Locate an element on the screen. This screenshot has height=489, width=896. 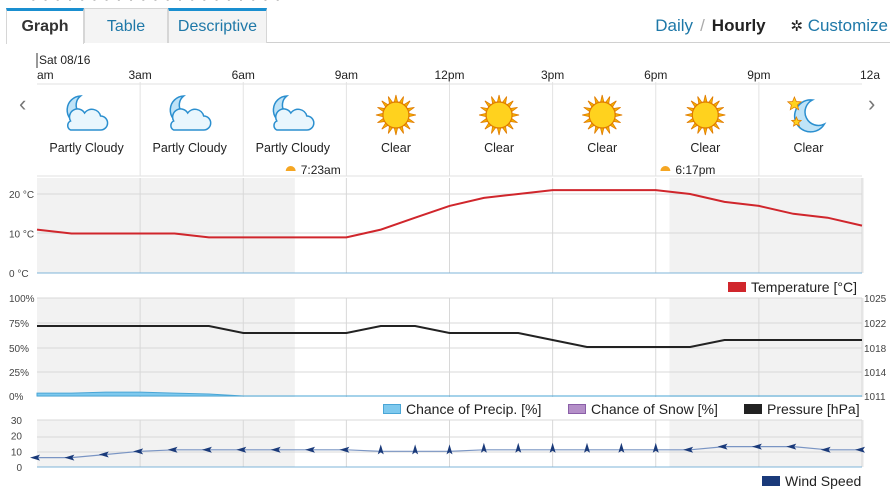
date-label: Sat 08/16 is located at coordinates (65, 60).